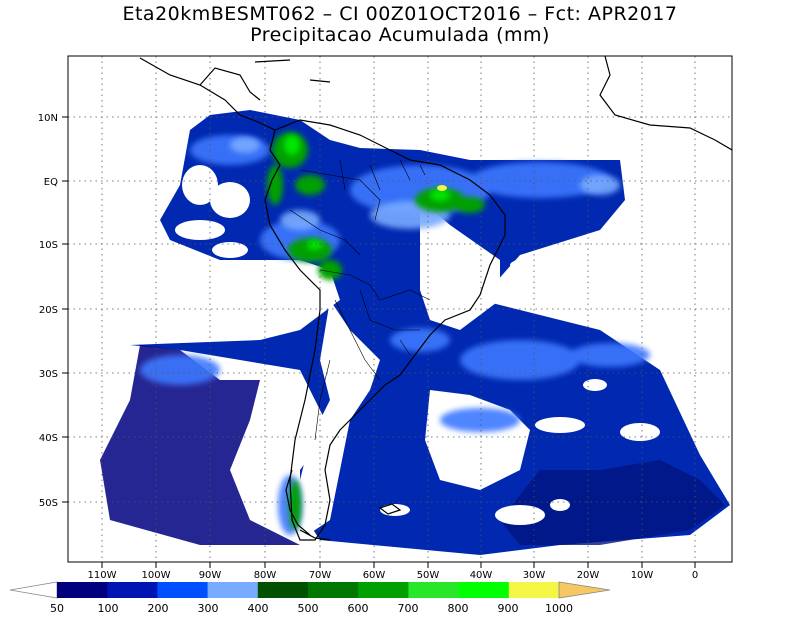 This screenshot has width=800, height=618. I want to click on colorbar-label-1000: 1000, so click(559, 608).